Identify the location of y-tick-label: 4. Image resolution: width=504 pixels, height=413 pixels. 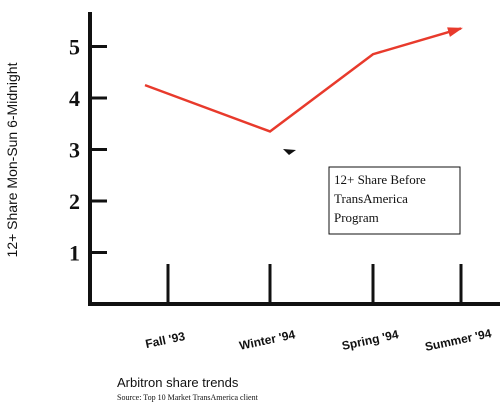
(74, 98).